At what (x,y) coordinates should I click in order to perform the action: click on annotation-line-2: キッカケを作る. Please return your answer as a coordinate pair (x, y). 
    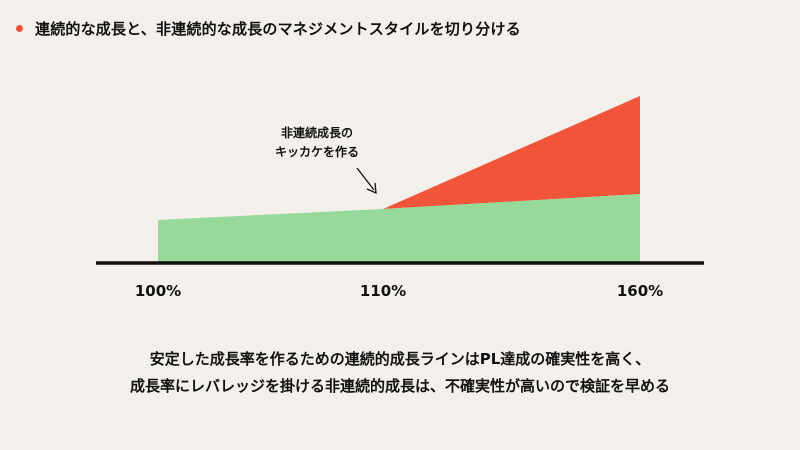
    Looking at the image, I should click on (316, 152).